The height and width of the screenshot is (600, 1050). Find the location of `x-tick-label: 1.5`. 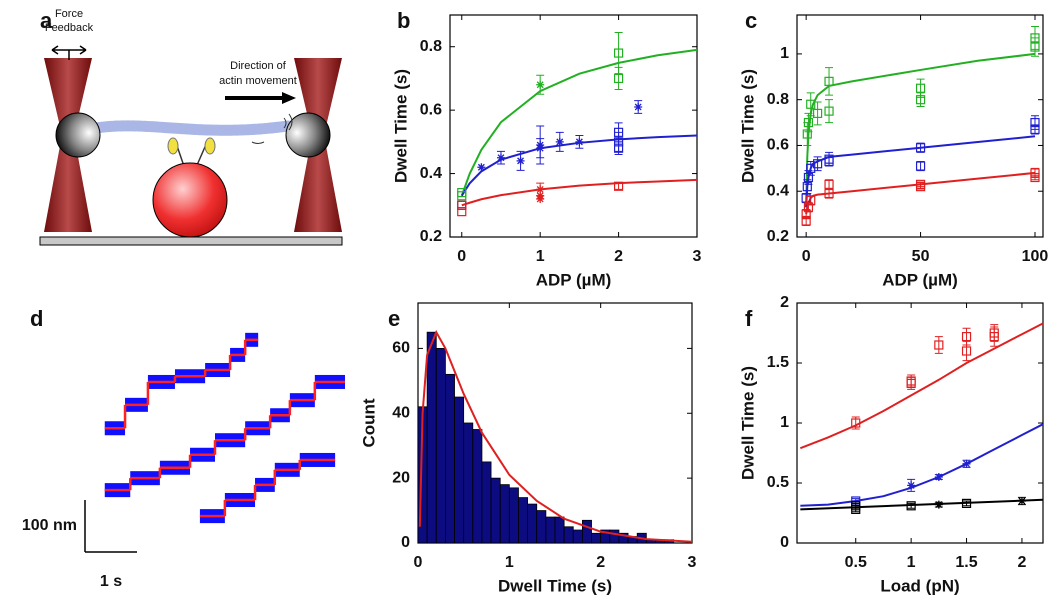

x-tick-label: 1.5 is located at coordinates (966, 562).